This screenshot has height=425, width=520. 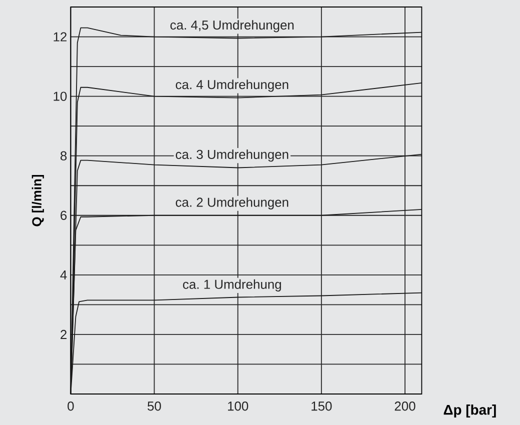 What do you see at coordinates (71, 406) in the screenshot?
I see `x-tick-label: 0` at bounding box center [71, 406].